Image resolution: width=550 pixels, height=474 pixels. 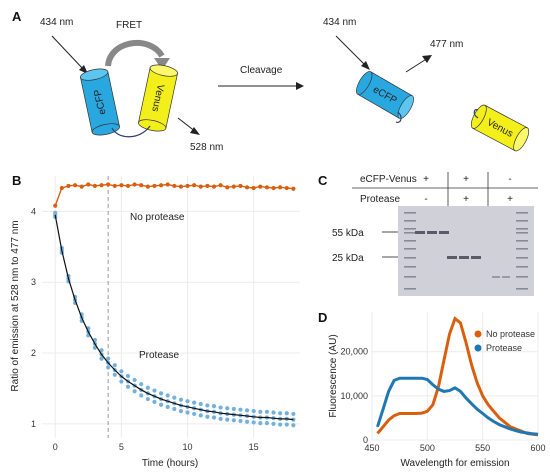 What do you see at coordinates (454, 448) in the screenshot?
I see `panel-d-x-ticks: 450 500 550 600` at bounding box center [454, 448].